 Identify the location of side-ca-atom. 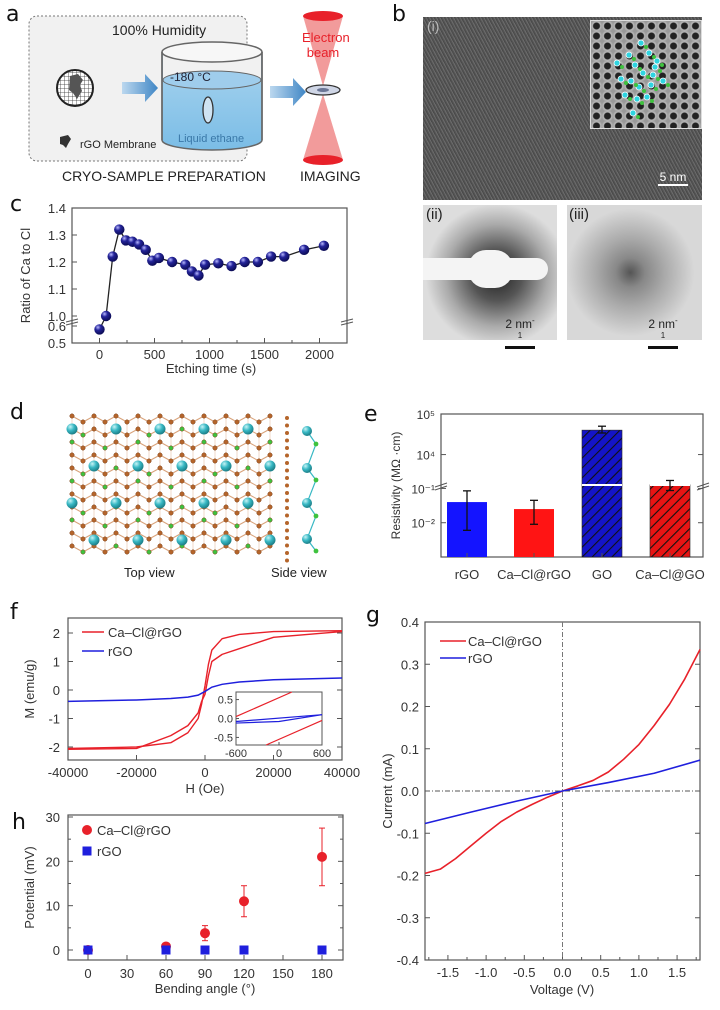
(307, 539).